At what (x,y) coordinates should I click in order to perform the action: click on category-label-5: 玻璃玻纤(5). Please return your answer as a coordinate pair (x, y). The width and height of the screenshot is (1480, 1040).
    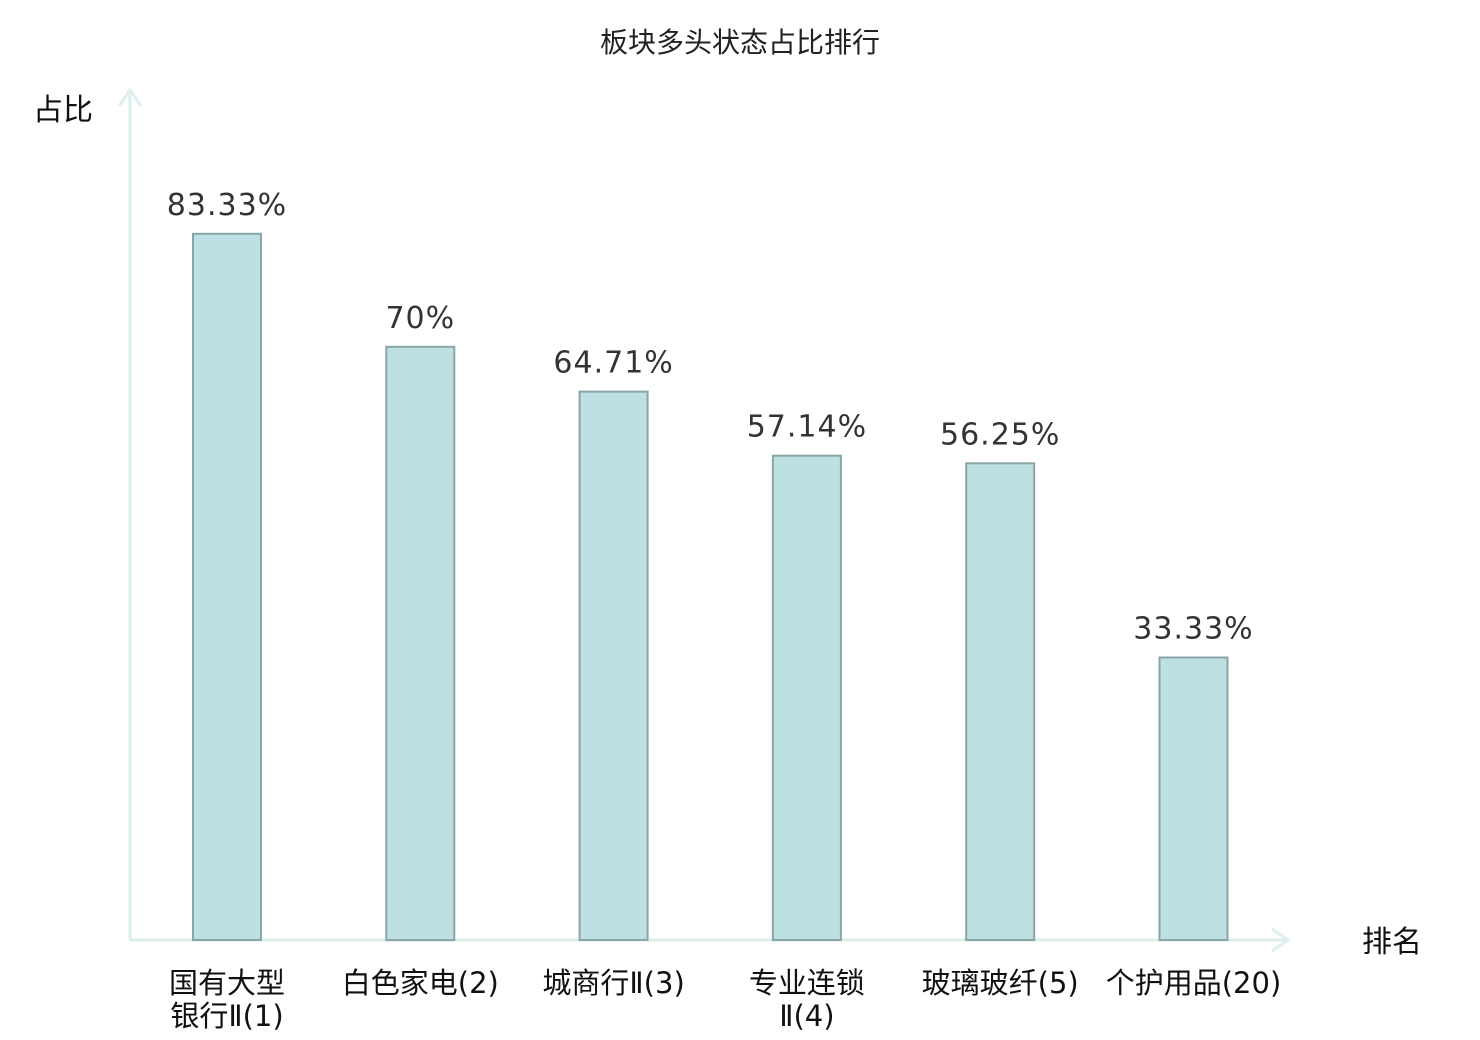
    Looking at the image, I should click on (1000, 983).